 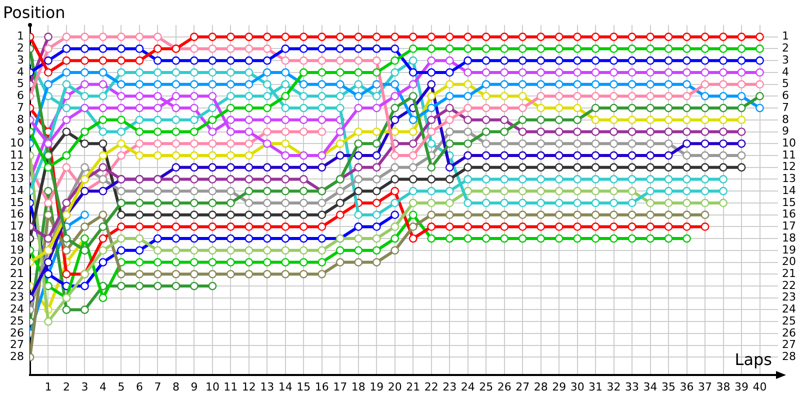 I want to click on x-tick-label: 15, so click(x=303, y=387).